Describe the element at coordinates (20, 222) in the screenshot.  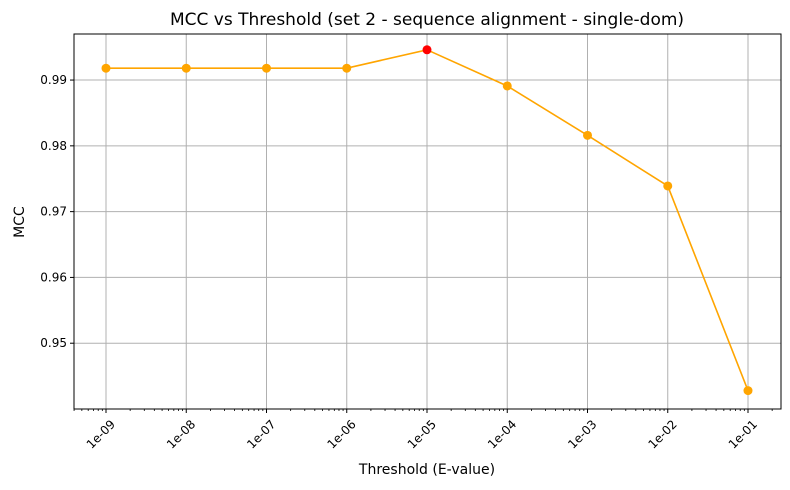
I see `y-axis-label: MCC` at that location.